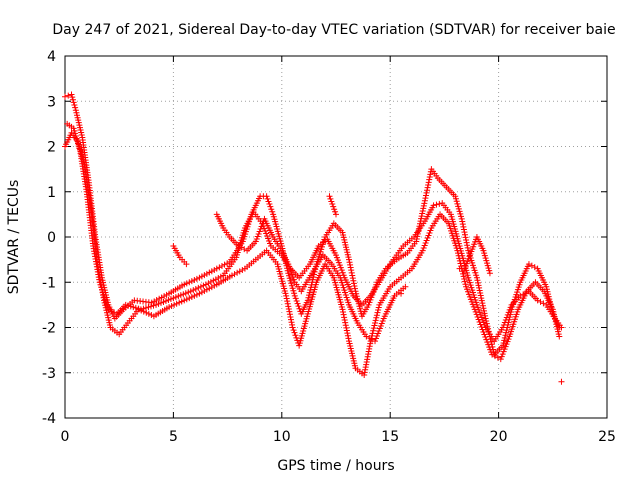 The height and width of the screenshot is (480, 640). Describe the element at coordinates (499, 437) in the screenshot. I see `x-tick-label: 20` at that location.